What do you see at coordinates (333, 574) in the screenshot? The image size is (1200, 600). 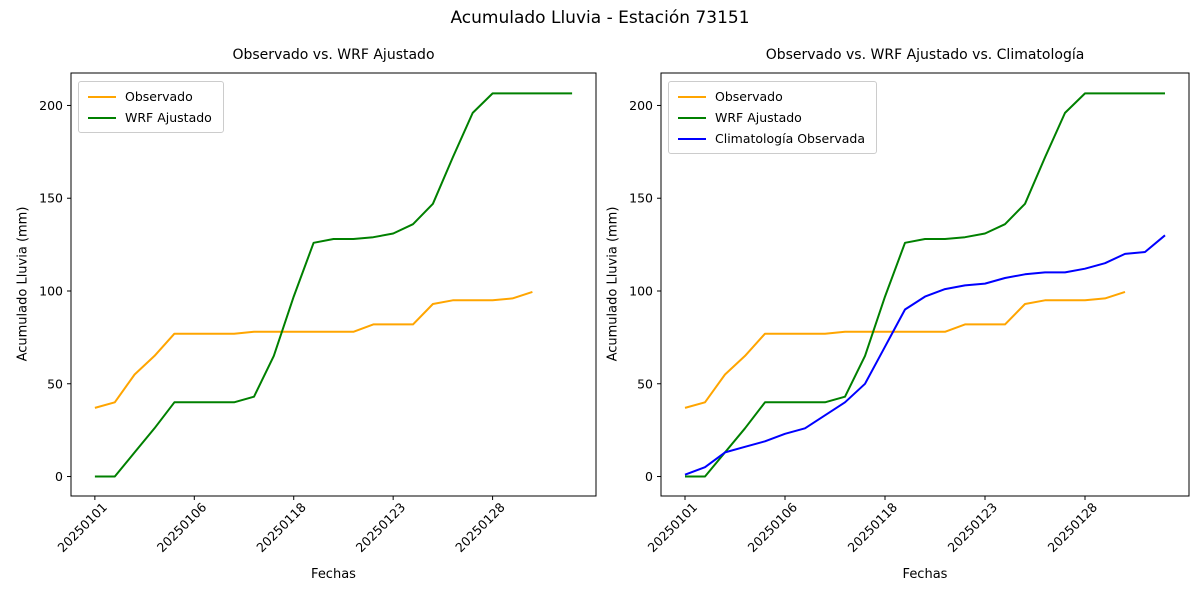 I see `left-x-axis-label: Fechas` at bounding box center [333, 574].